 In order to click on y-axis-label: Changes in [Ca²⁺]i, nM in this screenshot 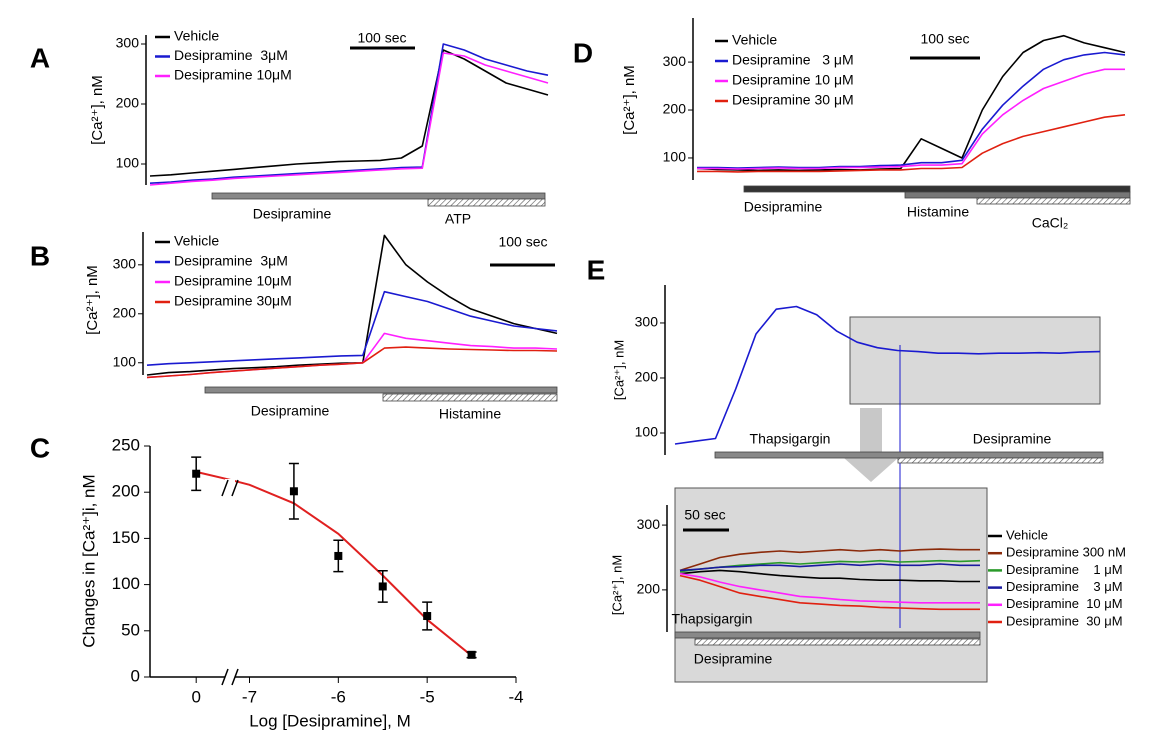, I will do `click(88, 560)`.